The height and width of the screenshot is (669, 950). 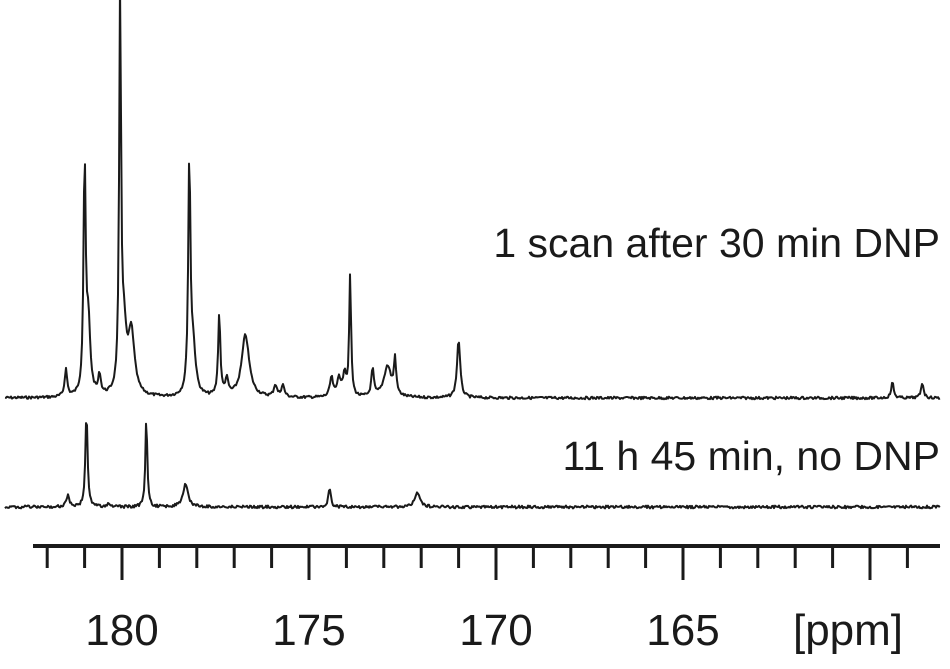 I want to click on series-label-dnp: 1 scan after 30 min DNP, so click(x=716, y=243).